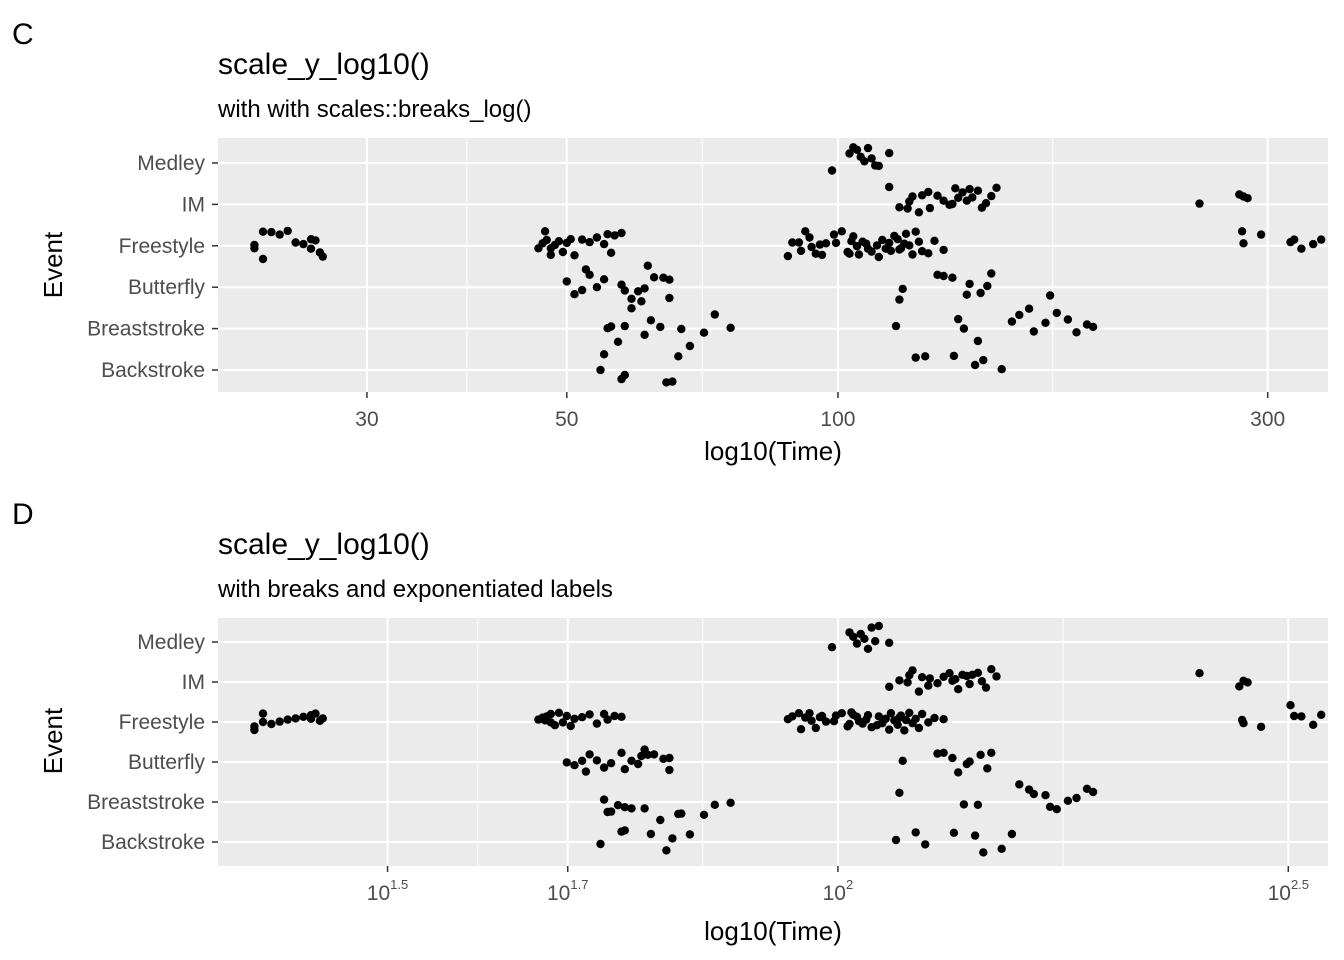  What do you see at coordinates (366, 419) in the screenshot?
I see `x-tick-label: 30` at bounding box center [366, 419].